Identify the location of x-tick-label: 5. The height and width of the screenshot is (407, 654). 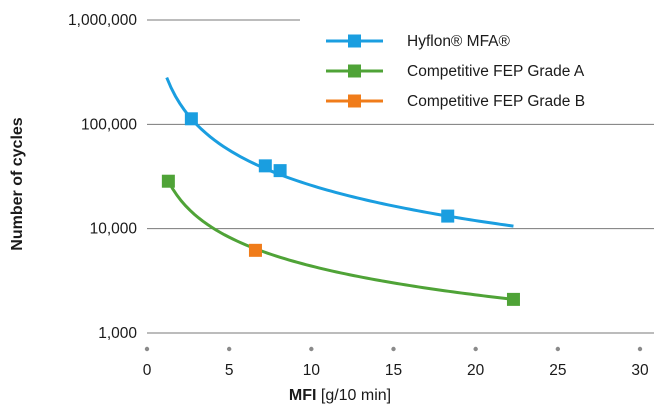
(229, 370).